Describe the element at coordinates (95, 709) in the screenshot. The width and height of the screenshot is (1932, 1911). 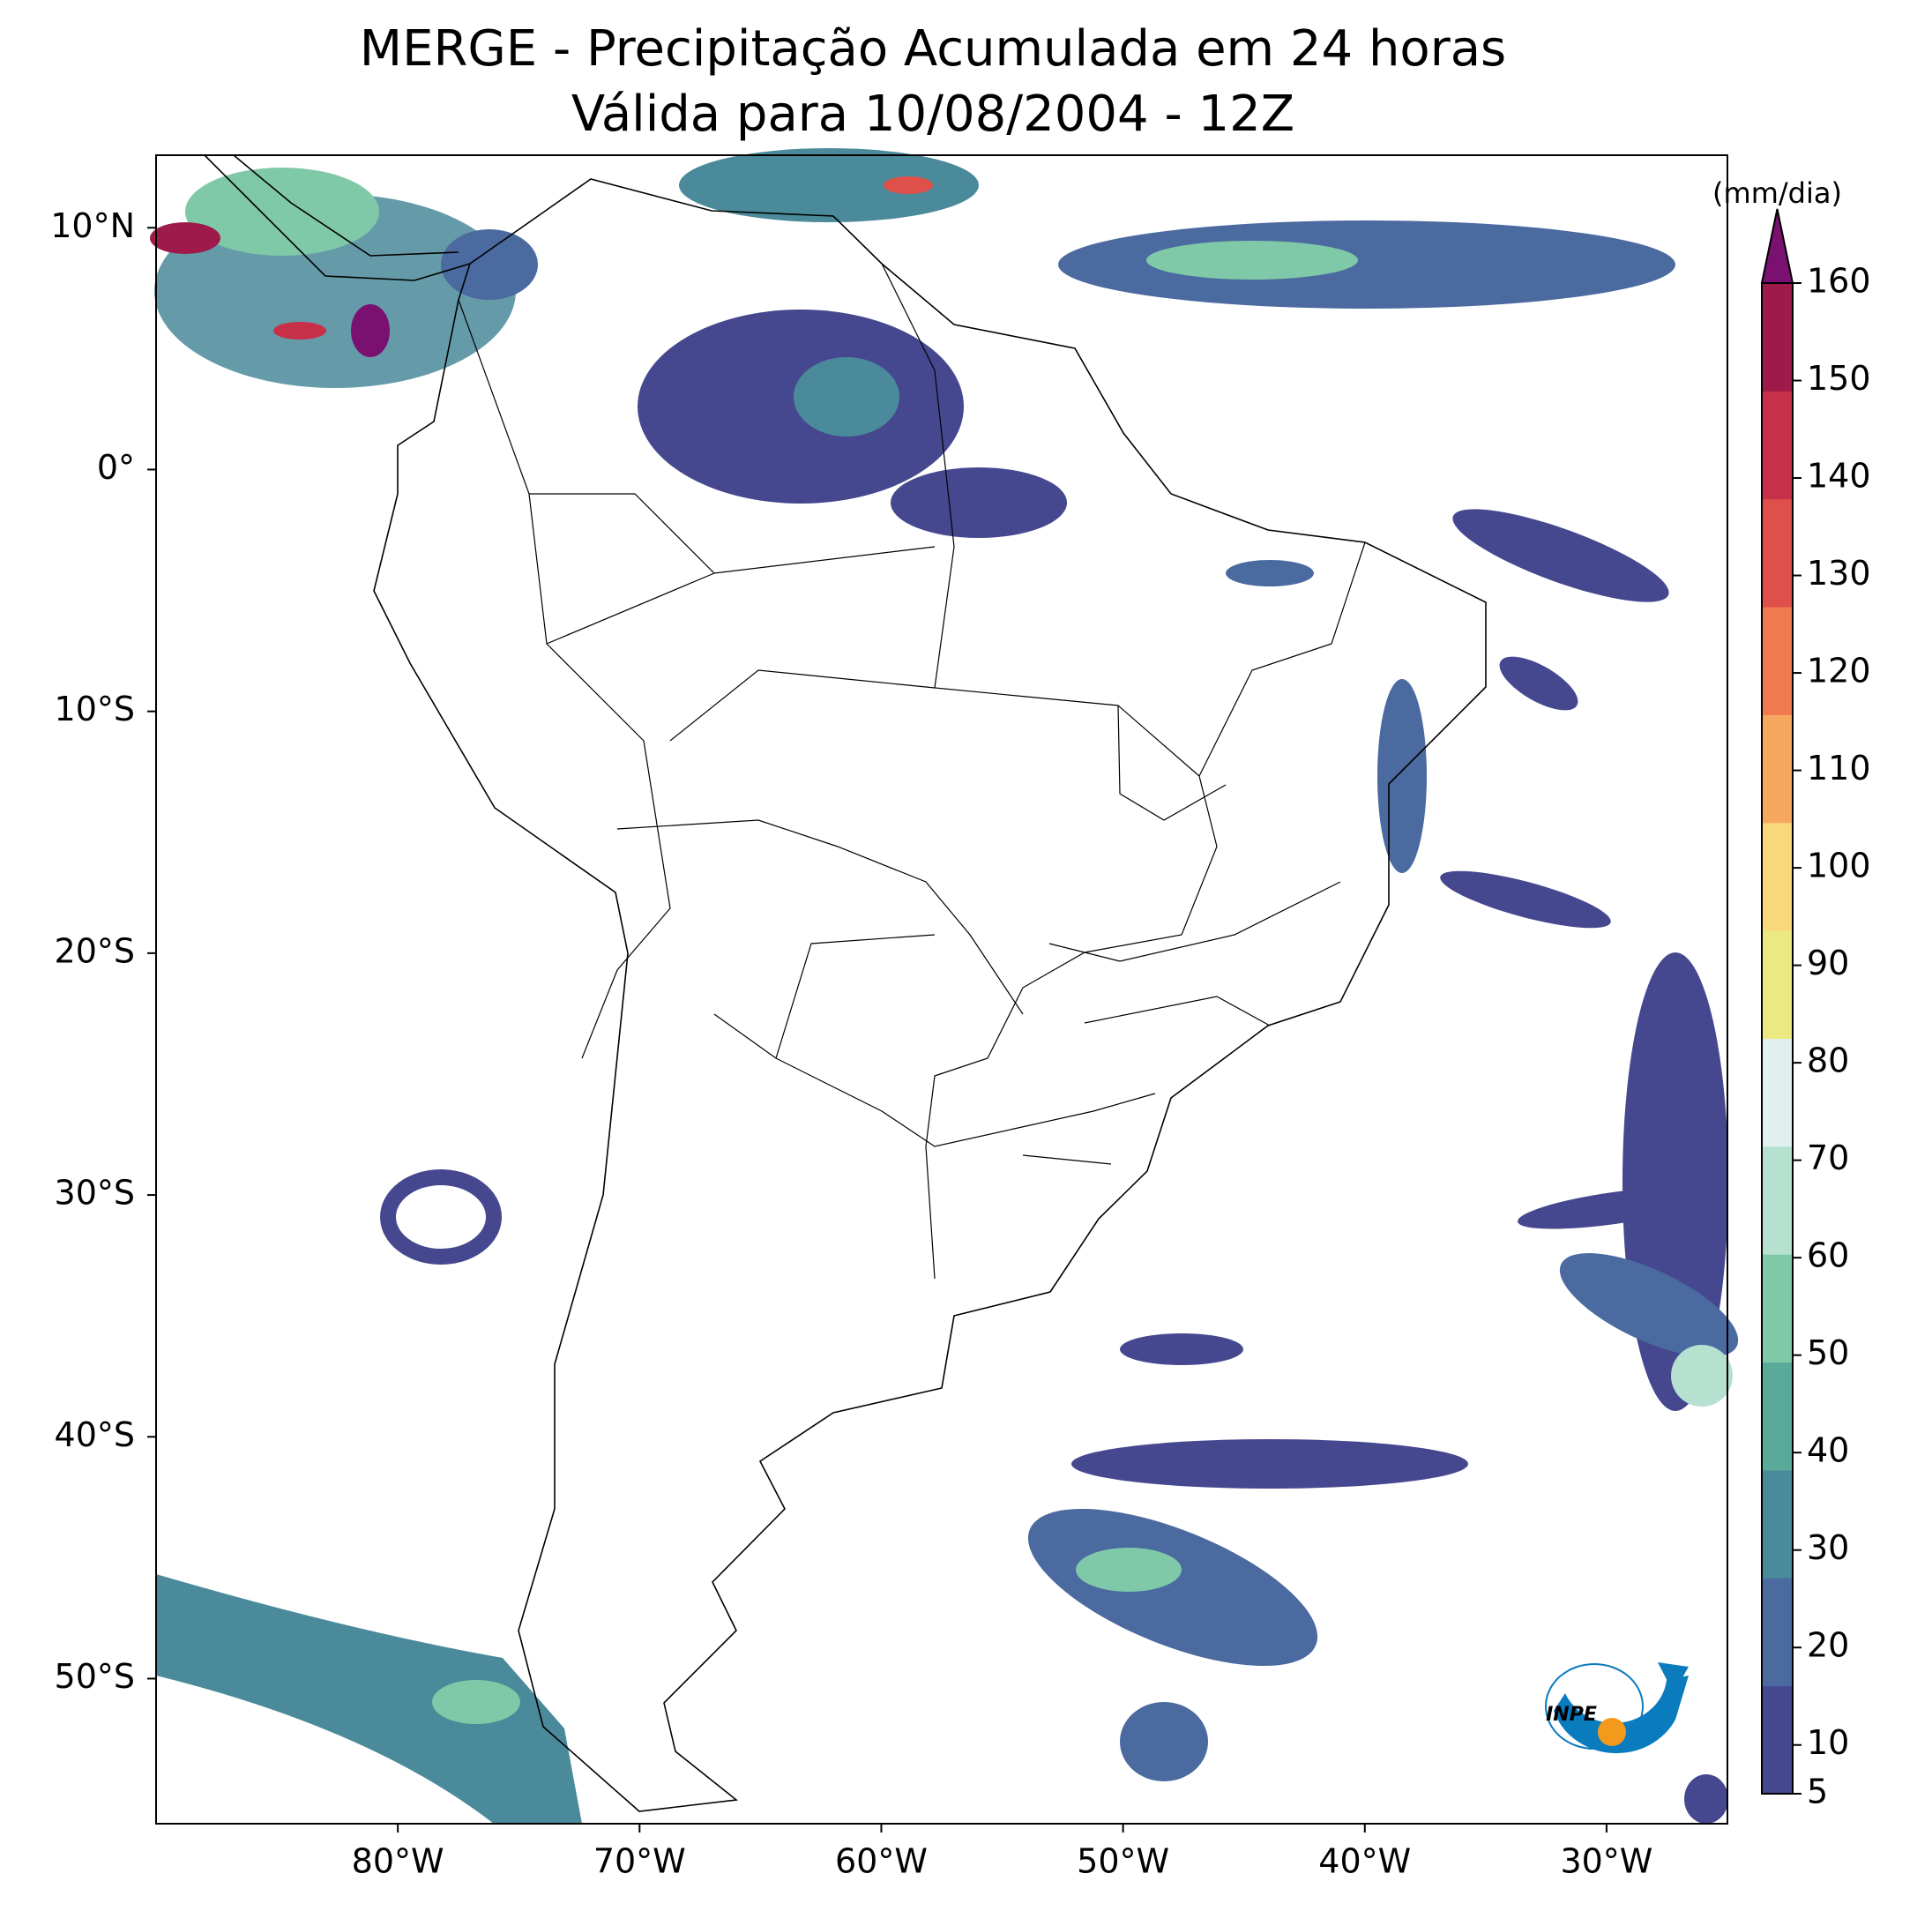
I see `y-tick-label: 10°S` at that location.